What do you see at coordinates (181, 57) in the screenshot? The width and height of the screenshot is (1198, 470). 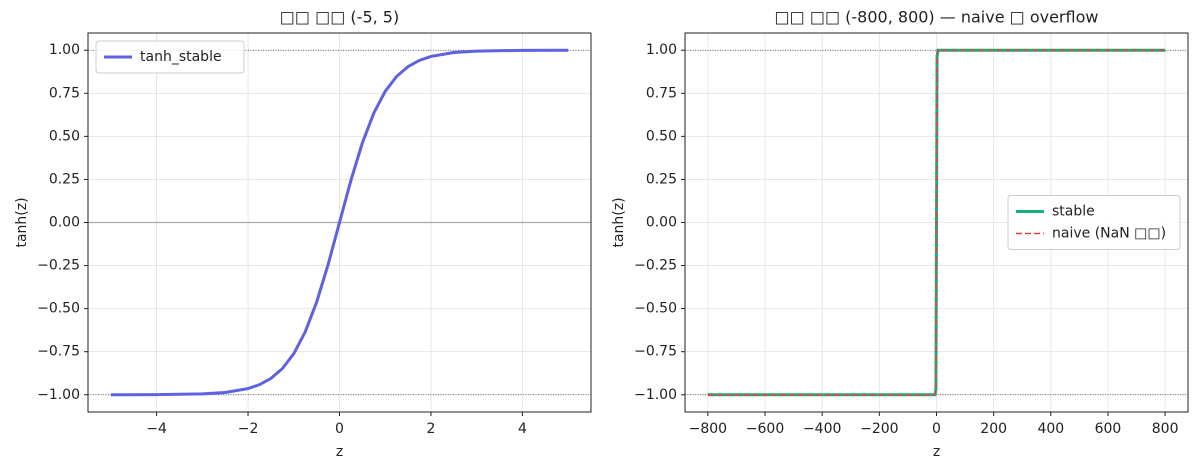 I see `legend-label: tanh_stable` at bounding box center [181, 57].